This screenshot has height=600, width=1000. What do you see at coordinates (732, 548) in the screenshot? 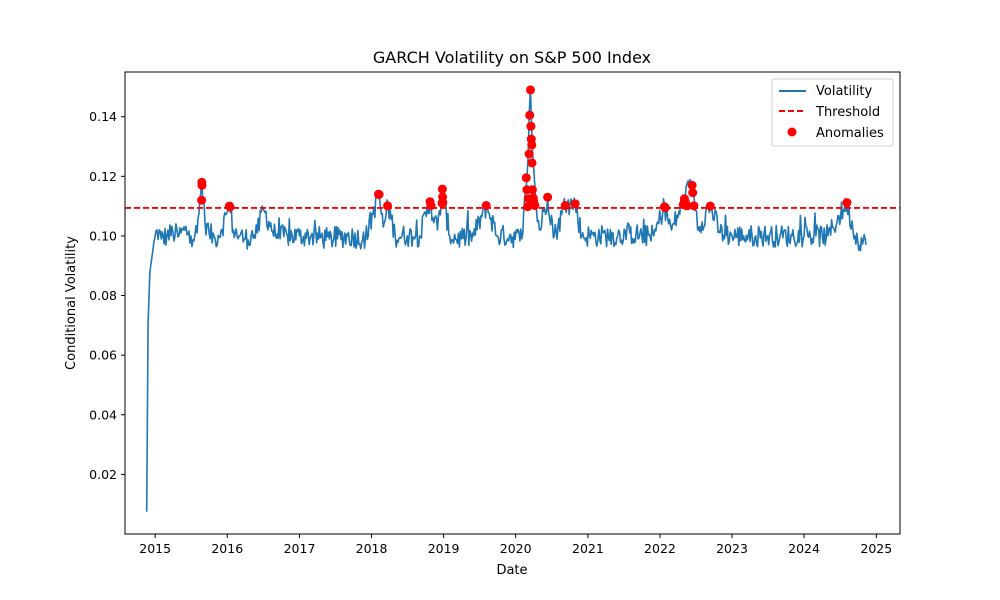
I see `x-tick-label: 2023` at bounding box center [732, 548].